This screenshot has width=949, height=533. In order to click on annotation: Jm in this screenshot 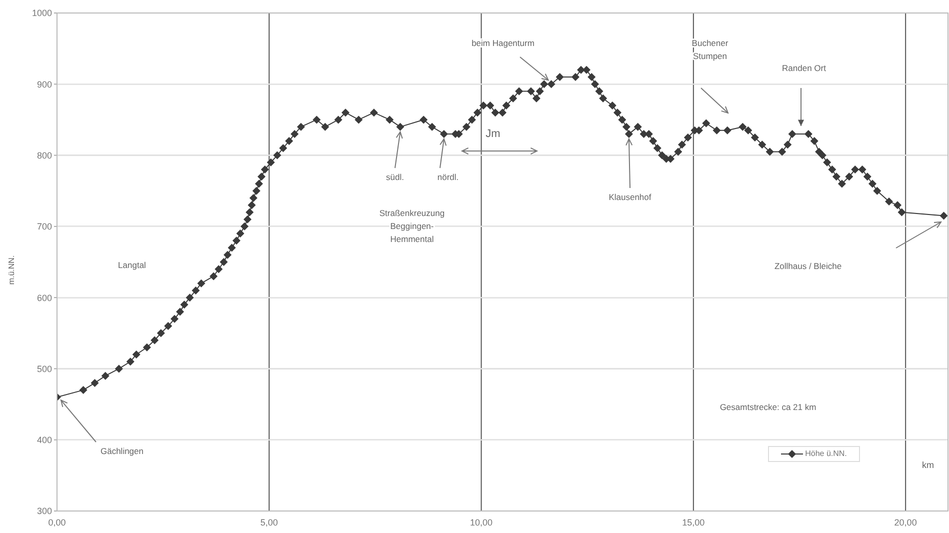, I will do `click(493, 134)`.